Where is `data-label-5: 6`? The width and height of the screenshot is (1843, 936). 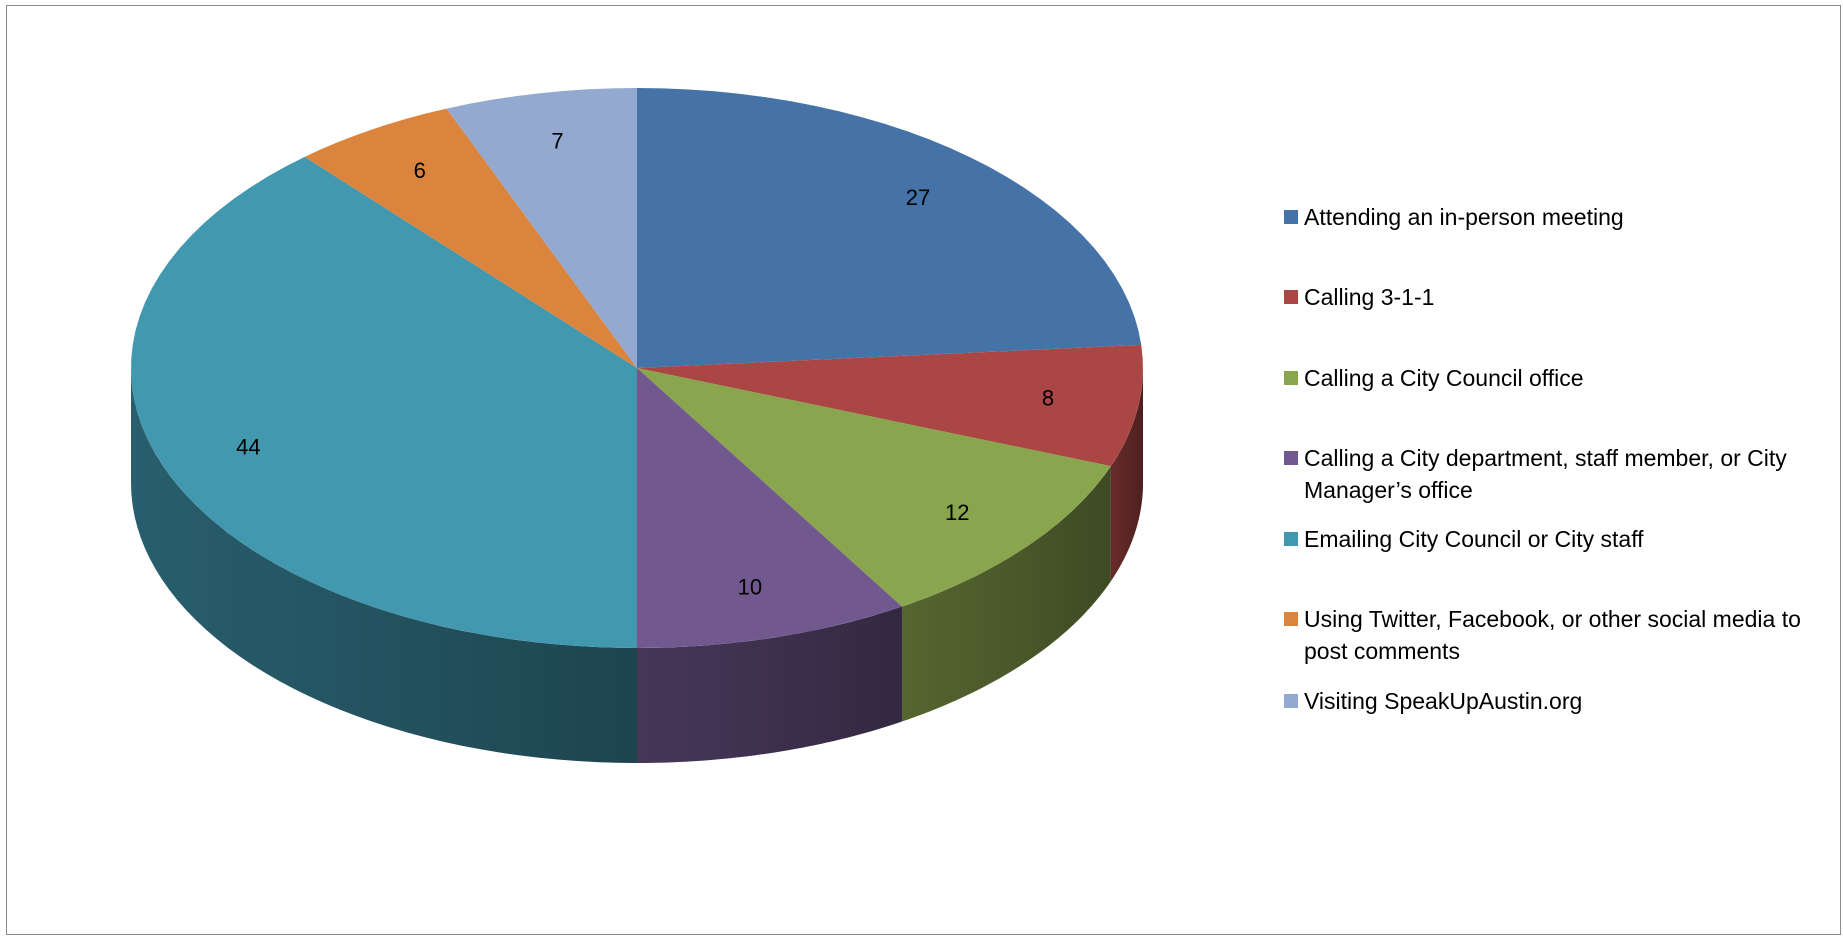 data-label-5: 6 is located at coordinates (420, 170).